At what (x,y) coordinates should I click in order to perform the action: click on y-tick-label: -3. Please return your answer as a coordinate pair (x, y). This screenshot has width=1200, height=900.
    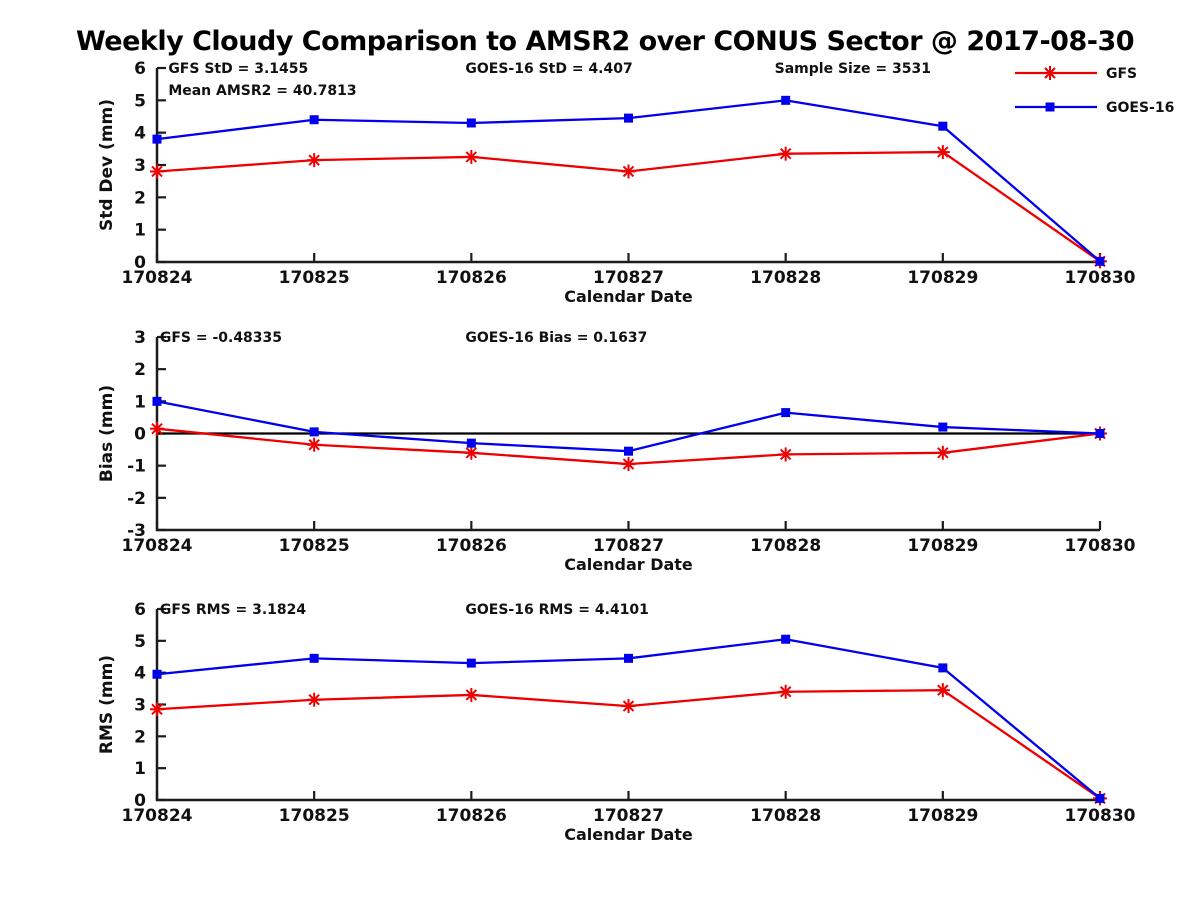
    Looking at the image, I should click on (136, 531).